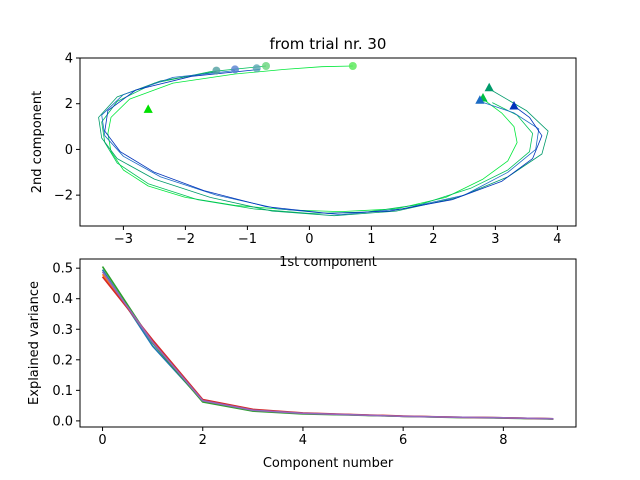 The height and width of the screenshot is (480, 640). What do you see at coordinates (67, 128) in the screenshot?
I see `trajectory-y-ticks: −2 0 2 4` at bounding box center [67, 128].